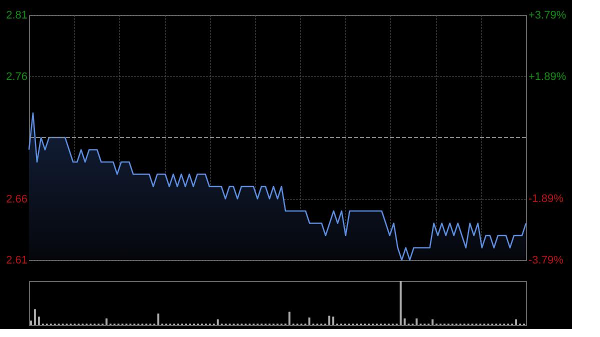  Describe the element at coordinates (546, 199) in the screenshot. I see `y2-tick-label: -1.89%` at that location.